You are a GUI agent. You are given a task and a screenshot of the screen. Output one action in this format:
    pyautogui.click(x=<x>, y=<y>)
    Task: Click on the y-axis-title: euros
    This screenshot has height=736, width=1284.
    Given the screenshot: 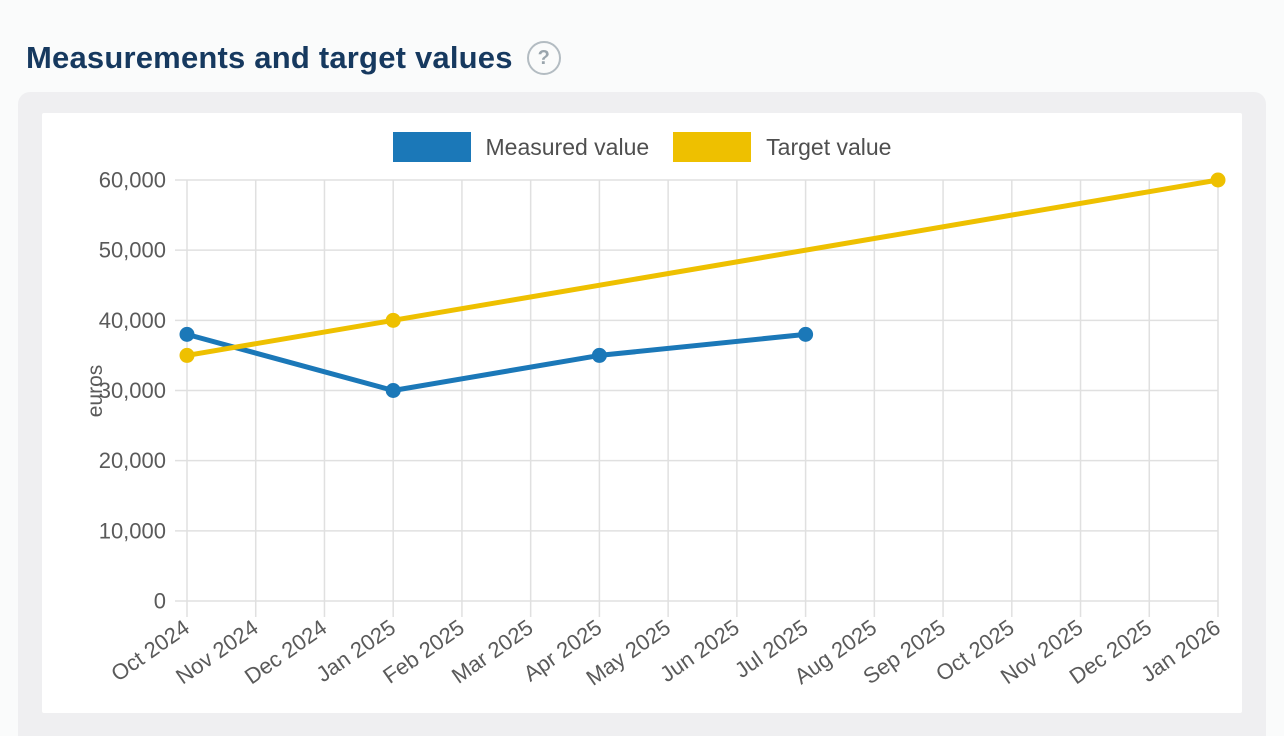 What is the action you would take?
    pyautogui.click(x=95, y=391)
    